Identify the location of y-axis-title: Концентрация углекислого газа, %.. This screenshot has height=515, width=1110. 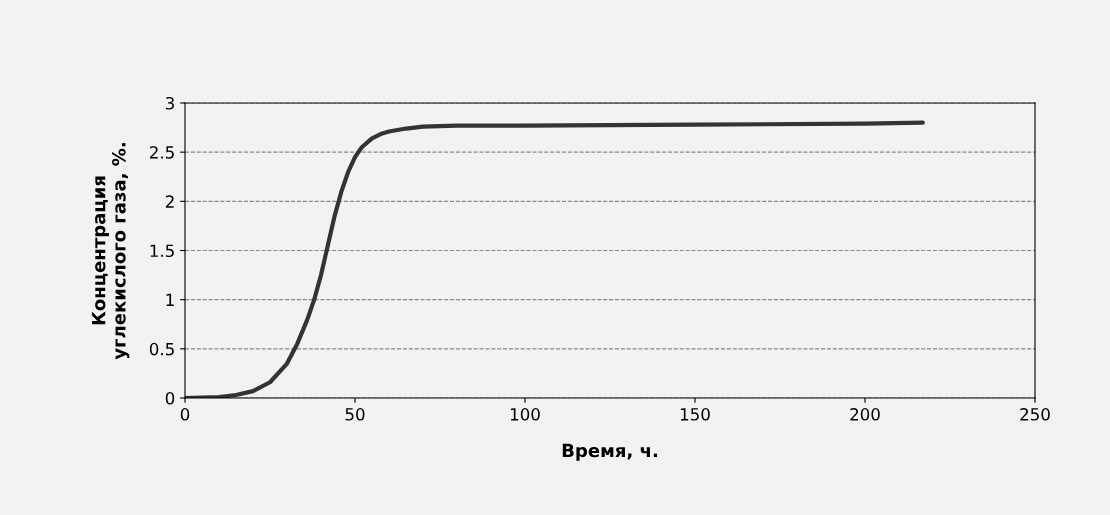
(111, 251).